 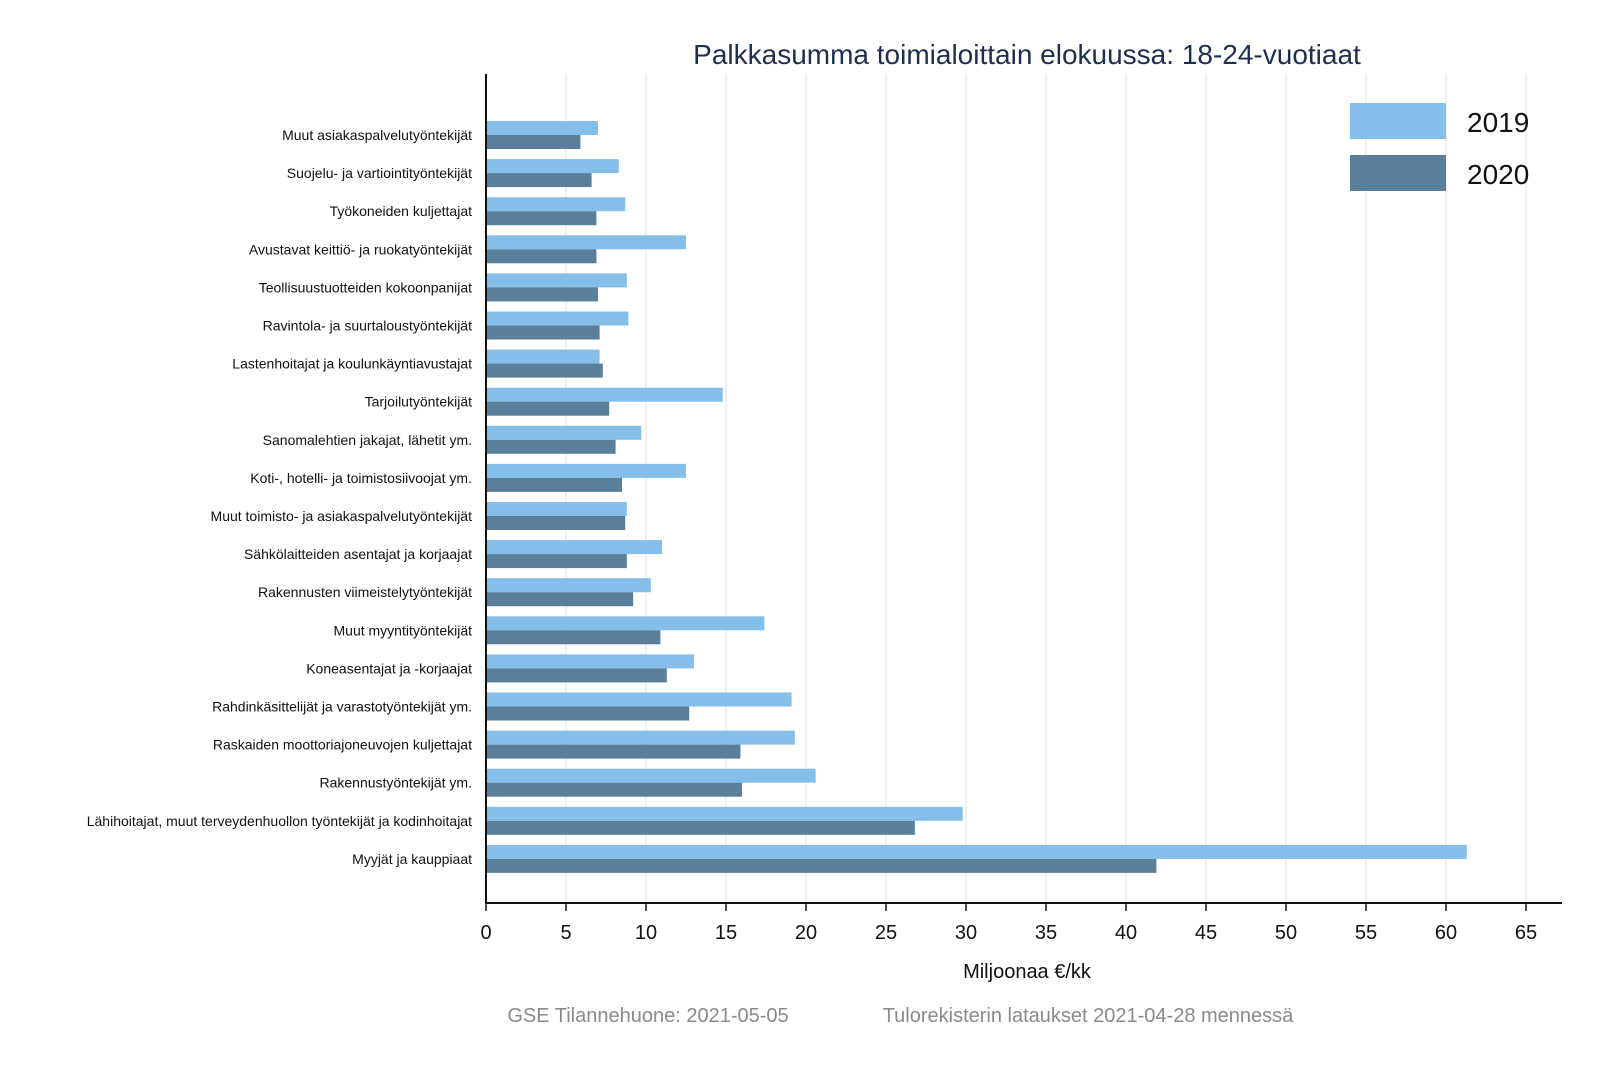 What do you see at coordinates (1398, 121) in the screenshot?
I see `legend-swatch-2019` at bounding box center [1398, 121].